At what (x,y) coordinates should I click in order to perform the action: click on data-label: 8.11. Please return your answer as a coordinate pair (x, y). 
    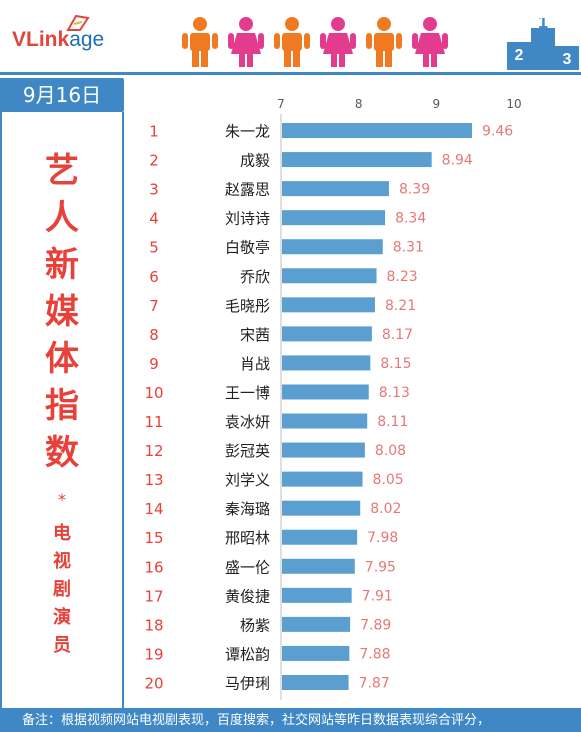
    Looking at the image, I should click on (392, 422).